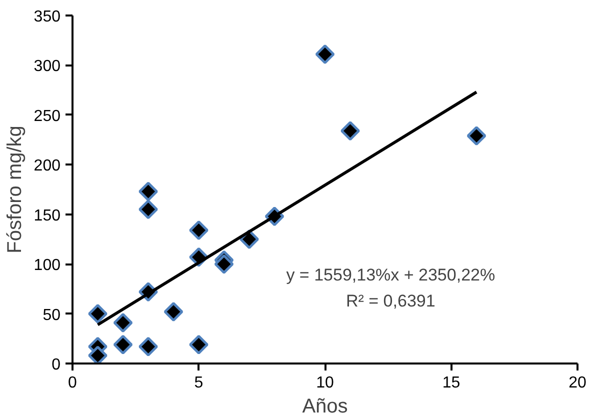  Describe the element at coordinates (199, 383) in the screenshot. I see `x-tick-label: 5` at that location.